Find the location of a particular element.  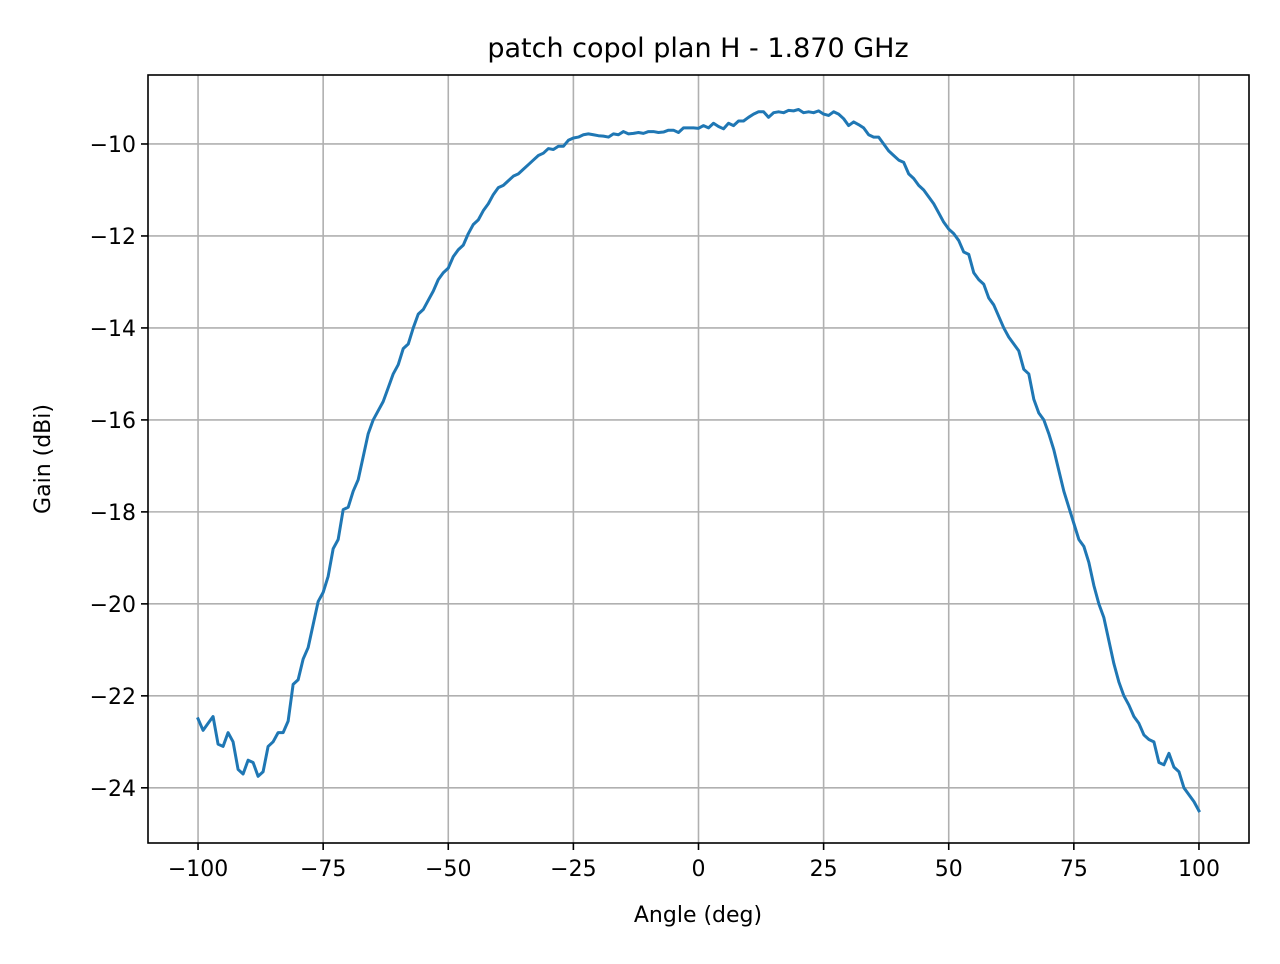

x-tick-label: 75 is located at coordinates (1074, 869).